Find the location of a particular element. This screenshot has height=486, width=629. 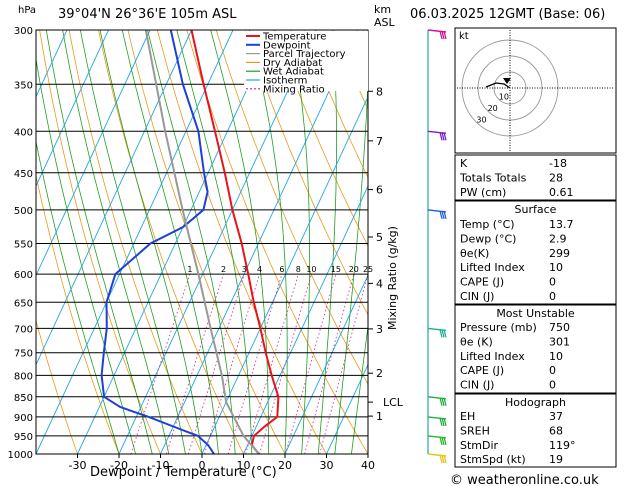

most-unstable-row-label: θe (K) is located at coordinates (476, 341).